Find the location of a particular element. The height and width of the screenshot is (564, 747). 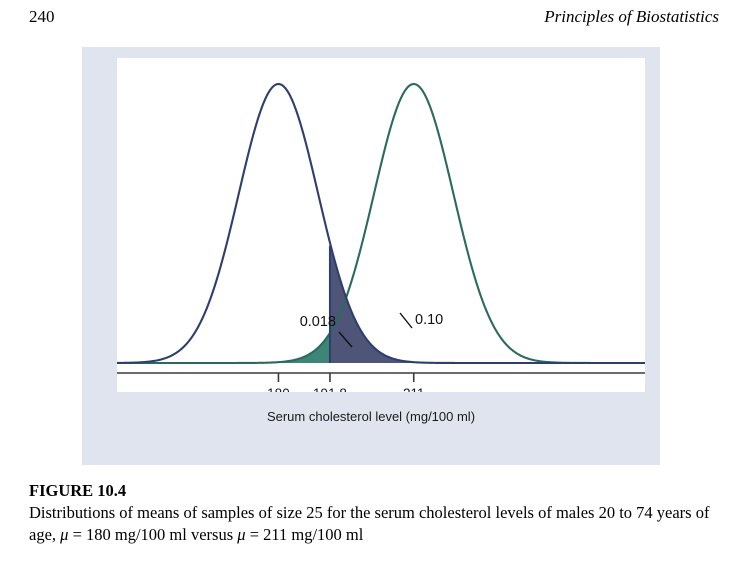

running-head: 240 Principles of Biostatistics is located at coordinates (373, 20).